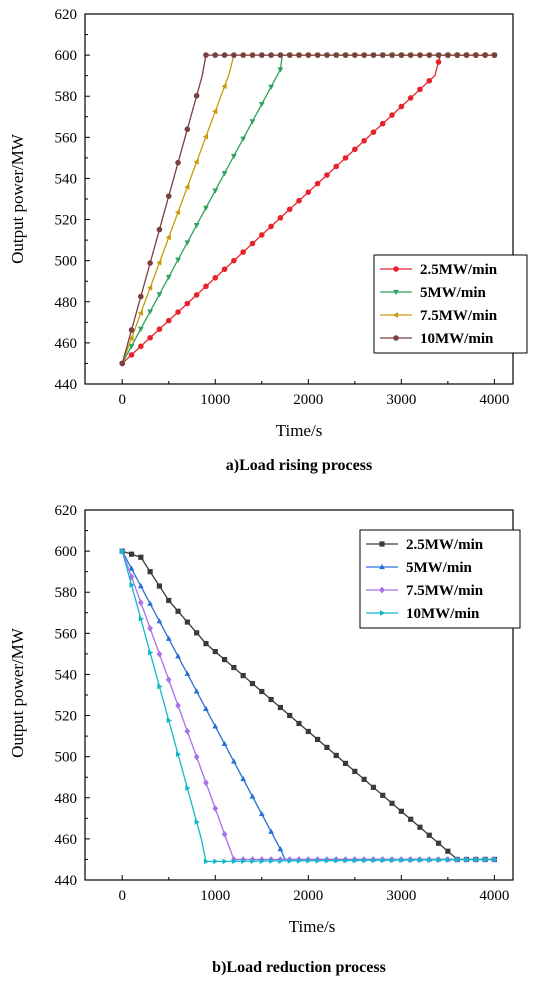  I want to click on x-axis-label: Time/s, so click(299, 430).